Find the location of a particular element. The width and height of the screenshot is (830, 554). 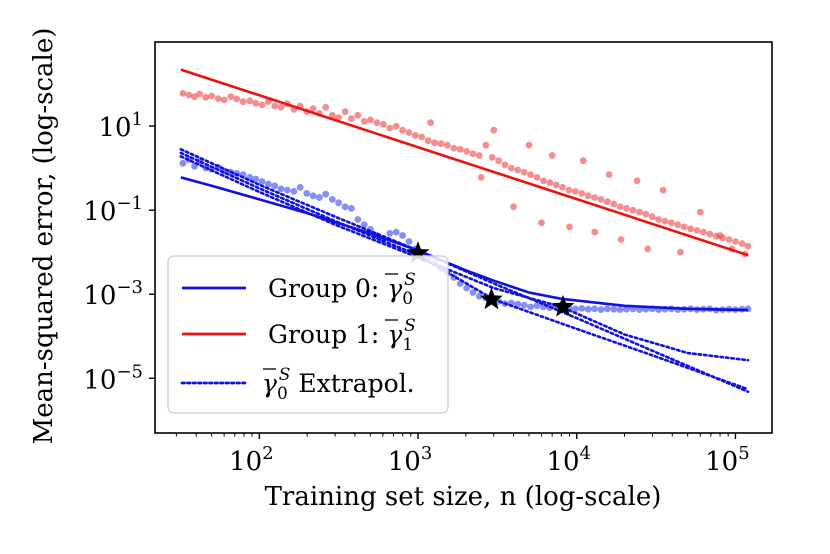

x-axis-ticks: 102 103 104 105 is located at coordinates (462, 455).